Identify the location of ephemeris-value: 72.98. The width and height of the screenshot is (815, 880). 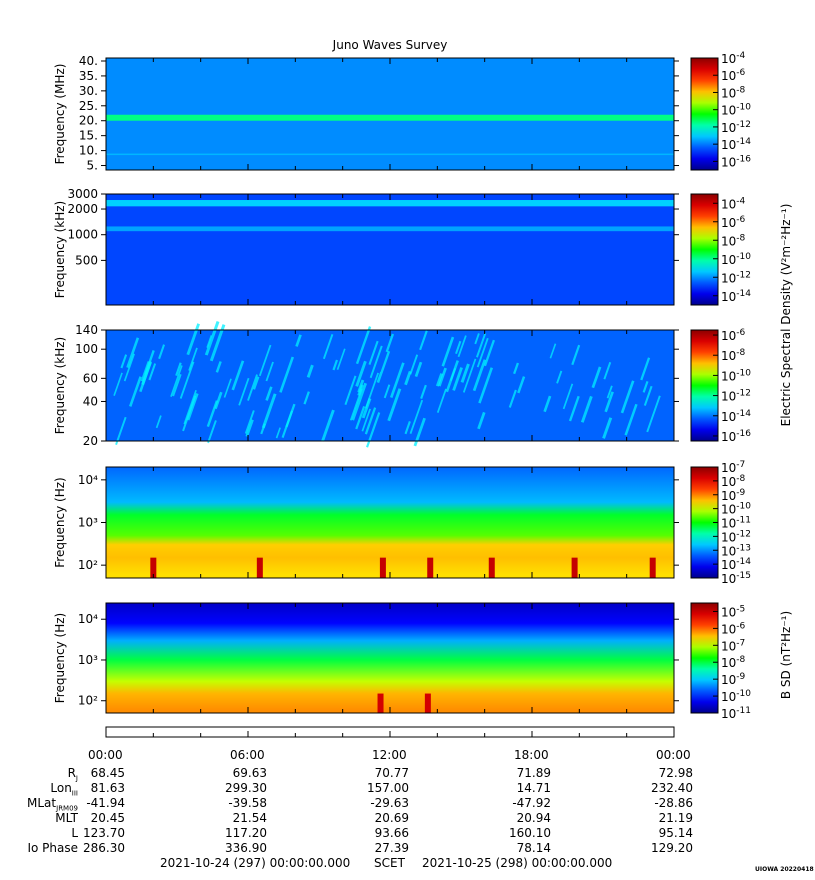
(675, 773).